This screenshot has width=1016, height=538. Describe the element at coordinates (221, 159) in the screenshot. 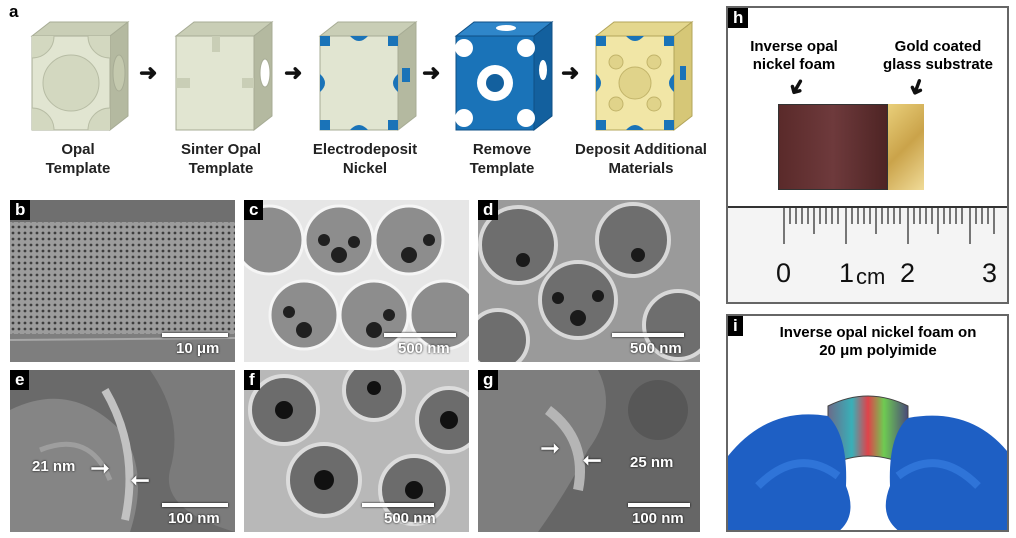

I see `step-caption-sinter: Sinter Opal Template` at that location.